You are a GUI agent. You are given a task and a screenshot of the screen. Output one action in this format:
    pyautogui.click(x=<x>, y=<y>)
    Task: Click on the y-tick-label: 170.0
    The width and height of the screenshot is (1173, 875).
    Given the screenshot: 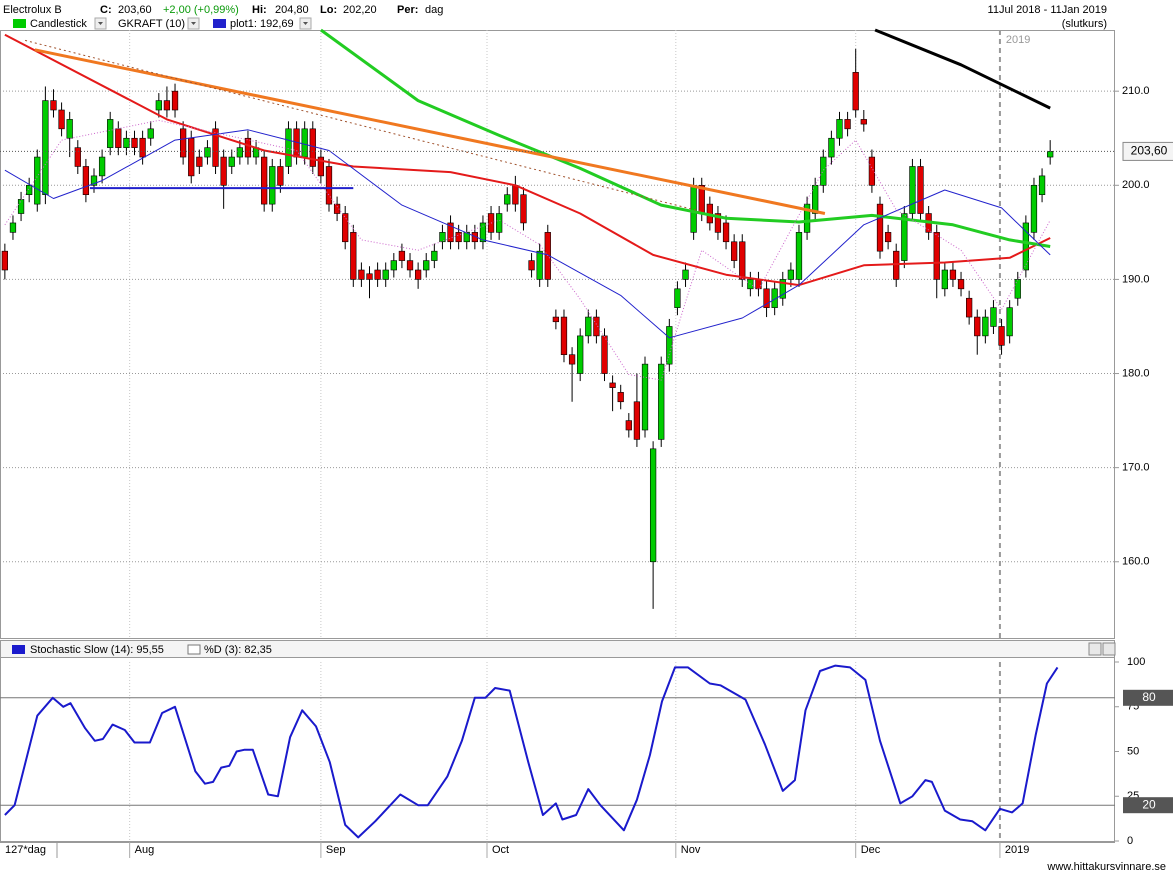 What is the action you would take?
    pyautogui.click(x=1136, y=468)
    